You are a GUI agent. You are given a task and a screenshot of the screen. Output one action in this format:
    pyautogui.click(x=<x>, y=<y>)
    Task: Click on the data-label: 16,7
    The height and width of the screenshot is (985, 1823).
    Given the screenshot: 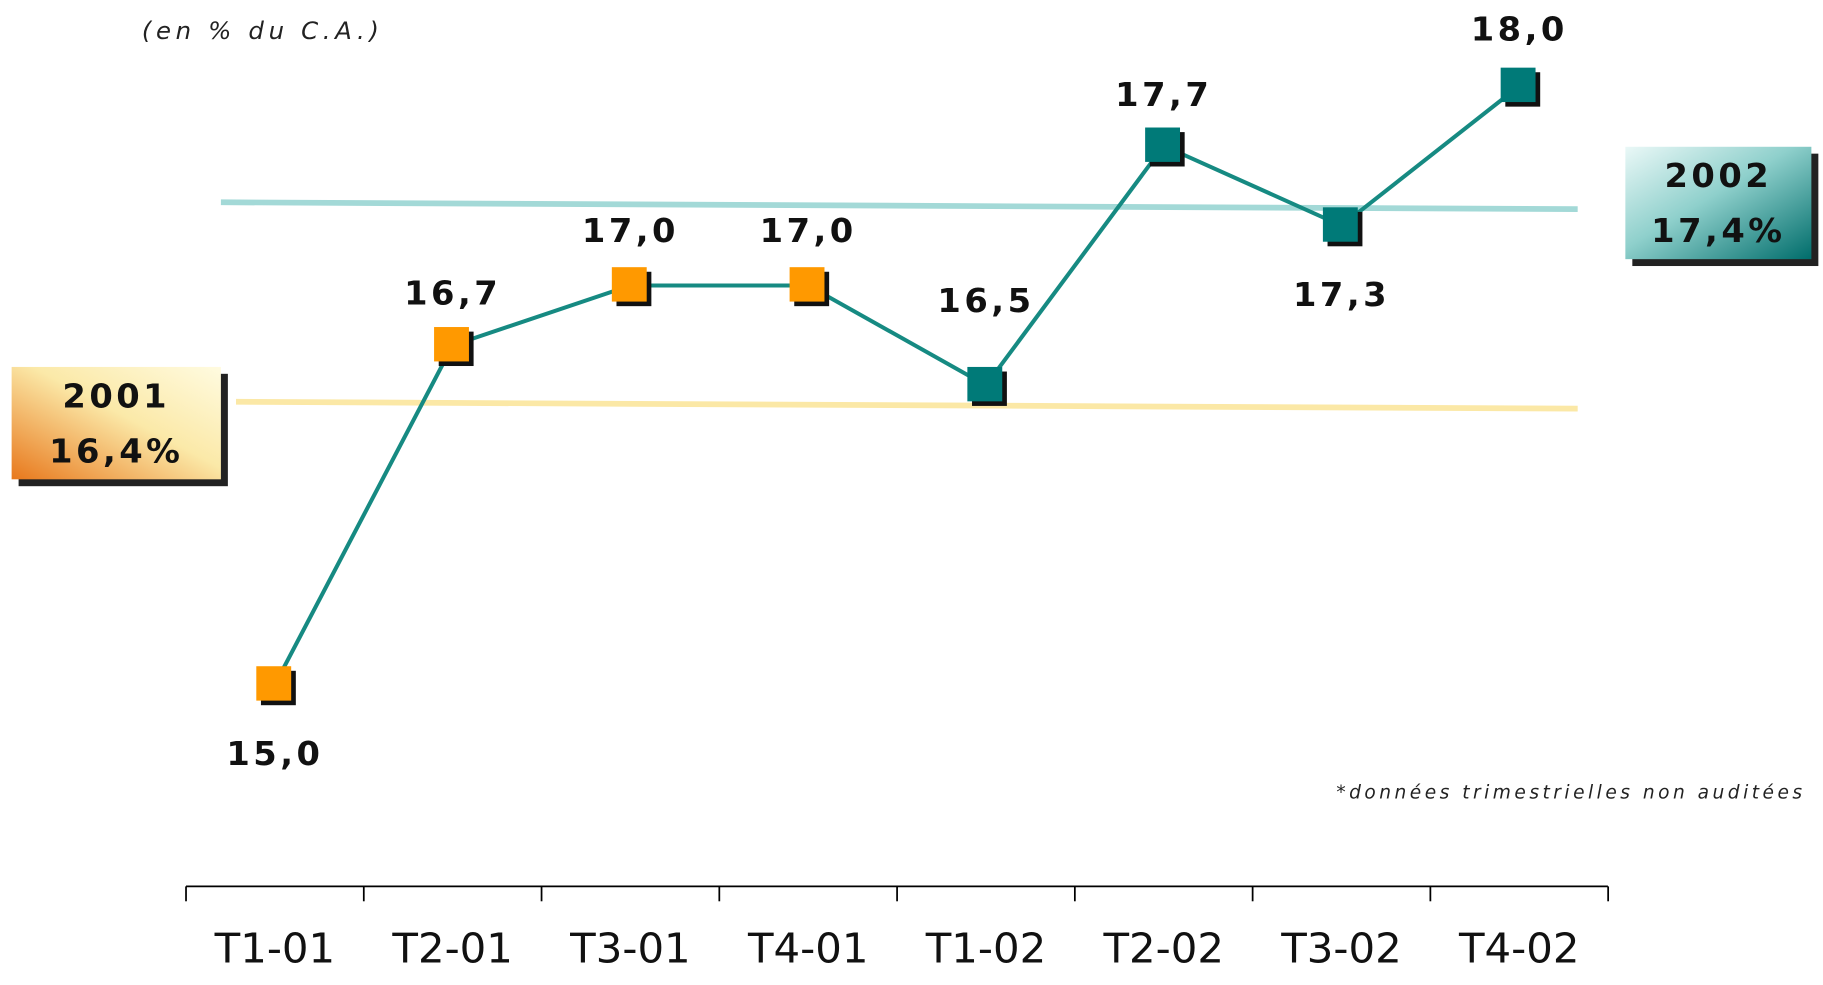 What is the action you would take?
    pyautogui.click(x=452, y=293)
    